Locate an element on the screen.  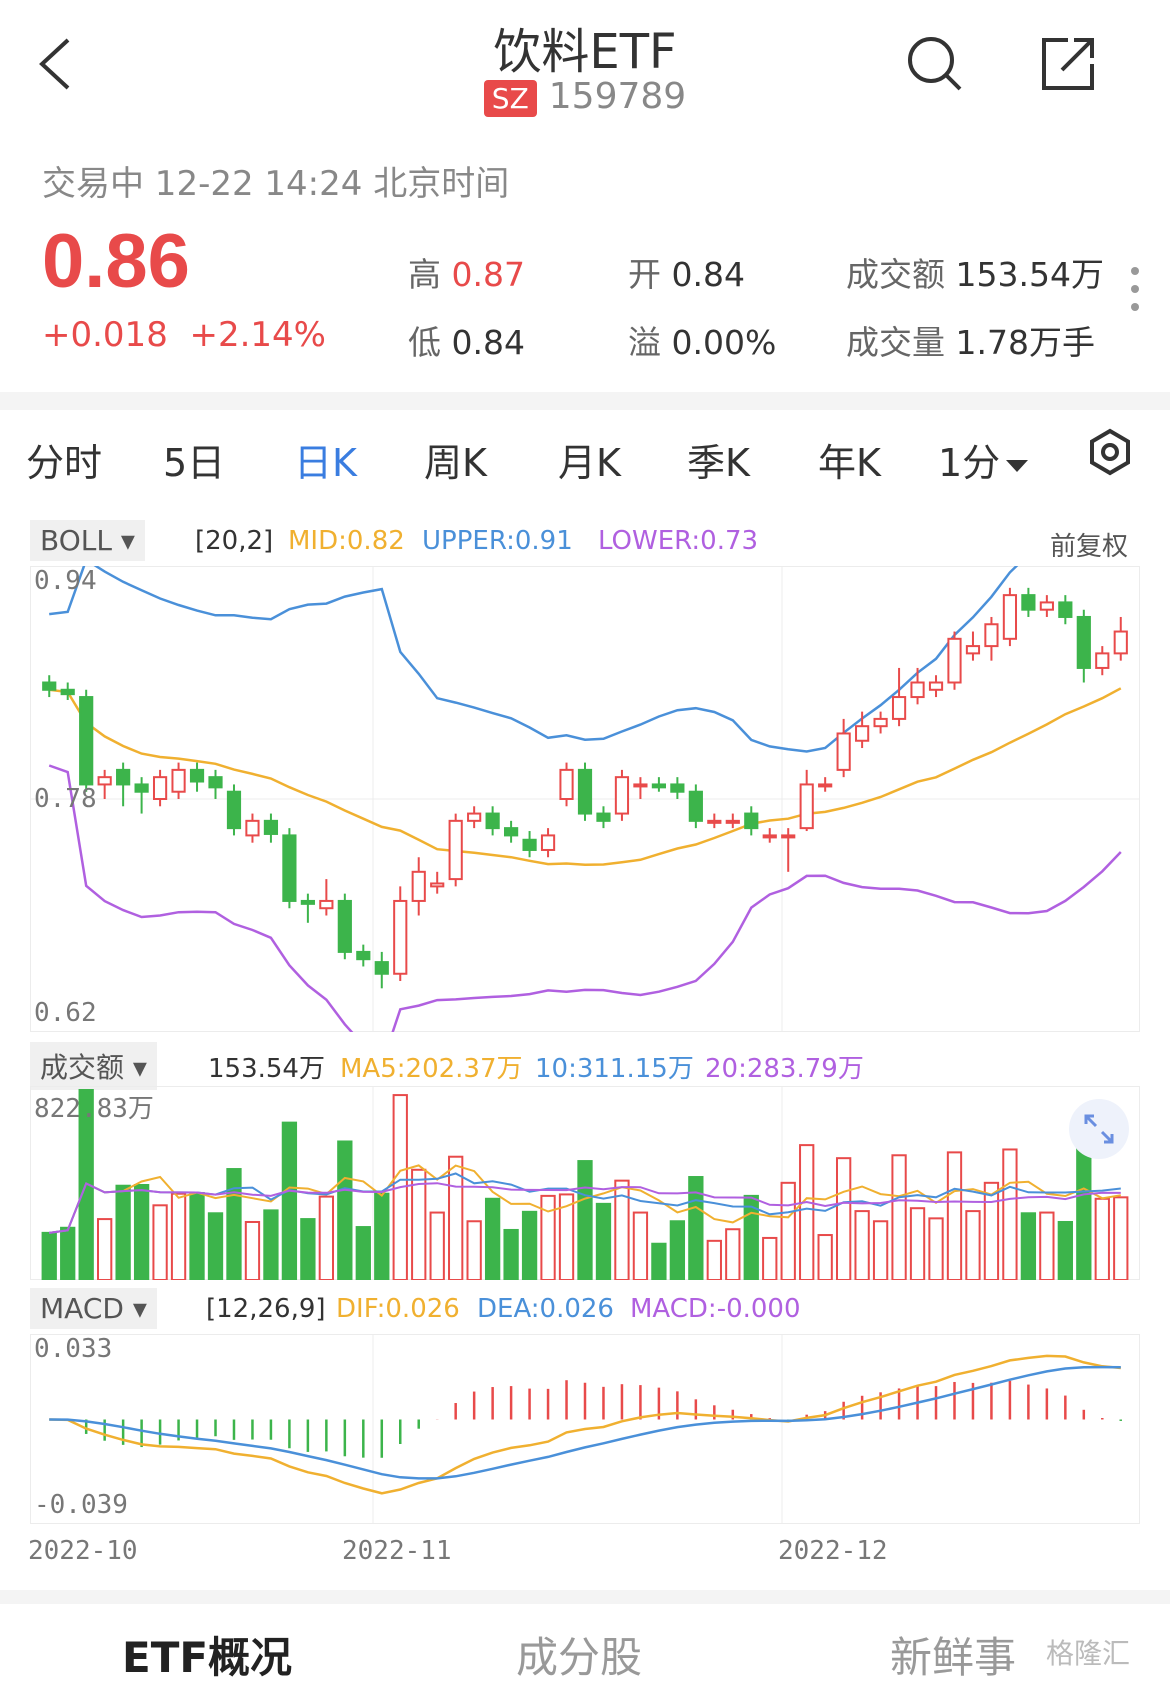
macd-params: [12,26,9] is located at coordinates (266, 1309).